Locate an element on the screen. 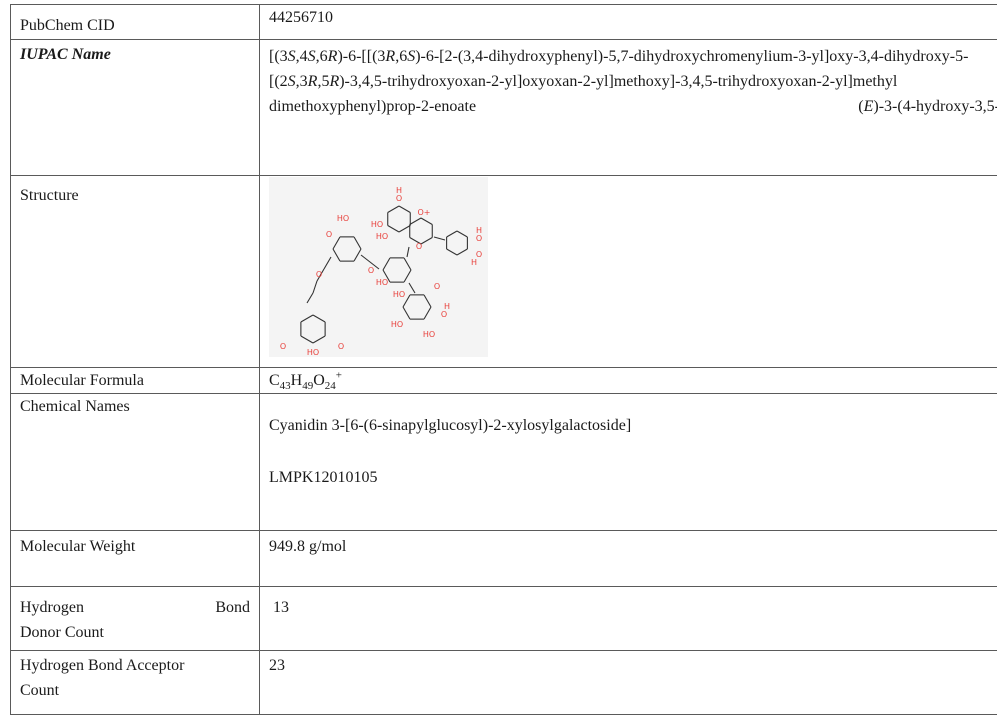  atom-label: O+ is located at coordinates (424, 212).